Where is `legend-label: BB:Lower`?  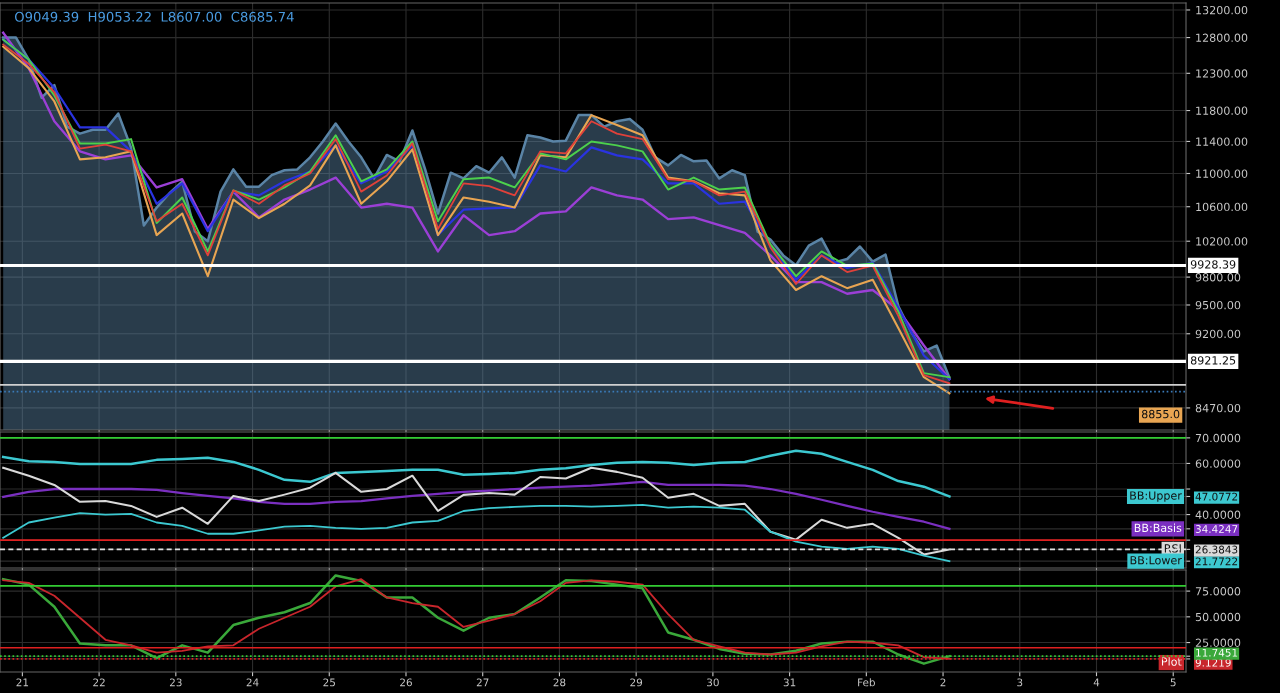
legend-label: BB:Lower is located at coordinates (1156, 560).